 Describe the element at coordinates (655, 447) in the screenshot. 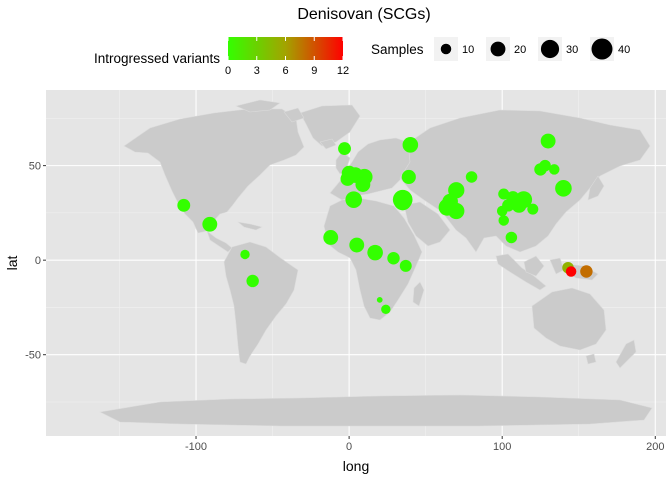

I see `x-tick-label: 200` at that location.